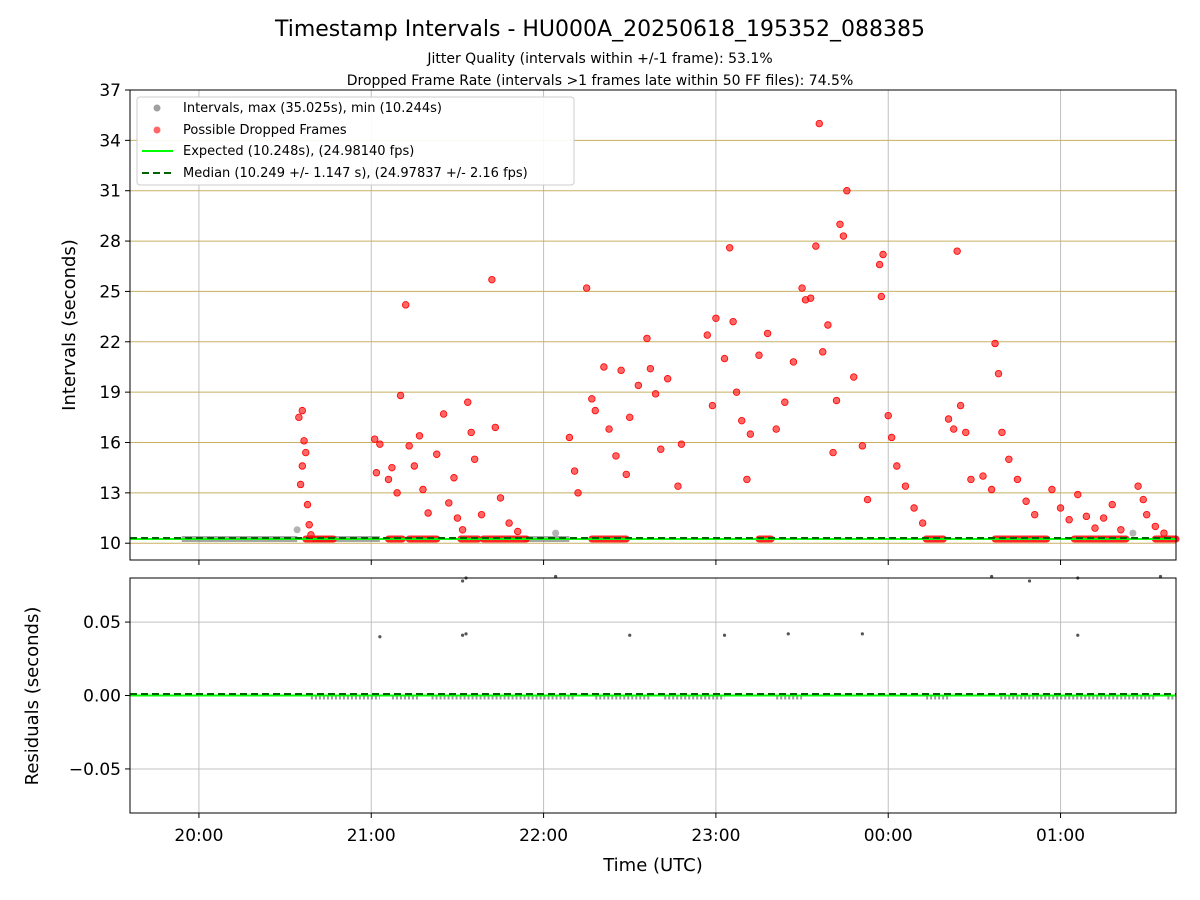 The image size is (1200, 900). I want to click on top-y-tick-label: 13, so click(110, 494).